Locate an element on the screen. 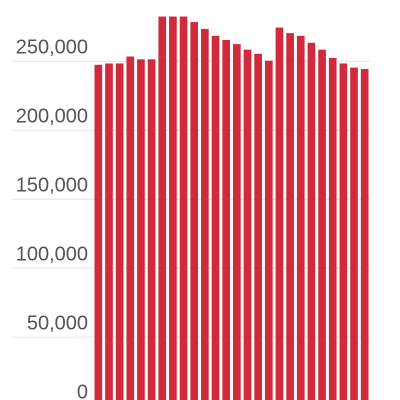  y-tick-label: 150,000 is located at coordinates (52, 185).